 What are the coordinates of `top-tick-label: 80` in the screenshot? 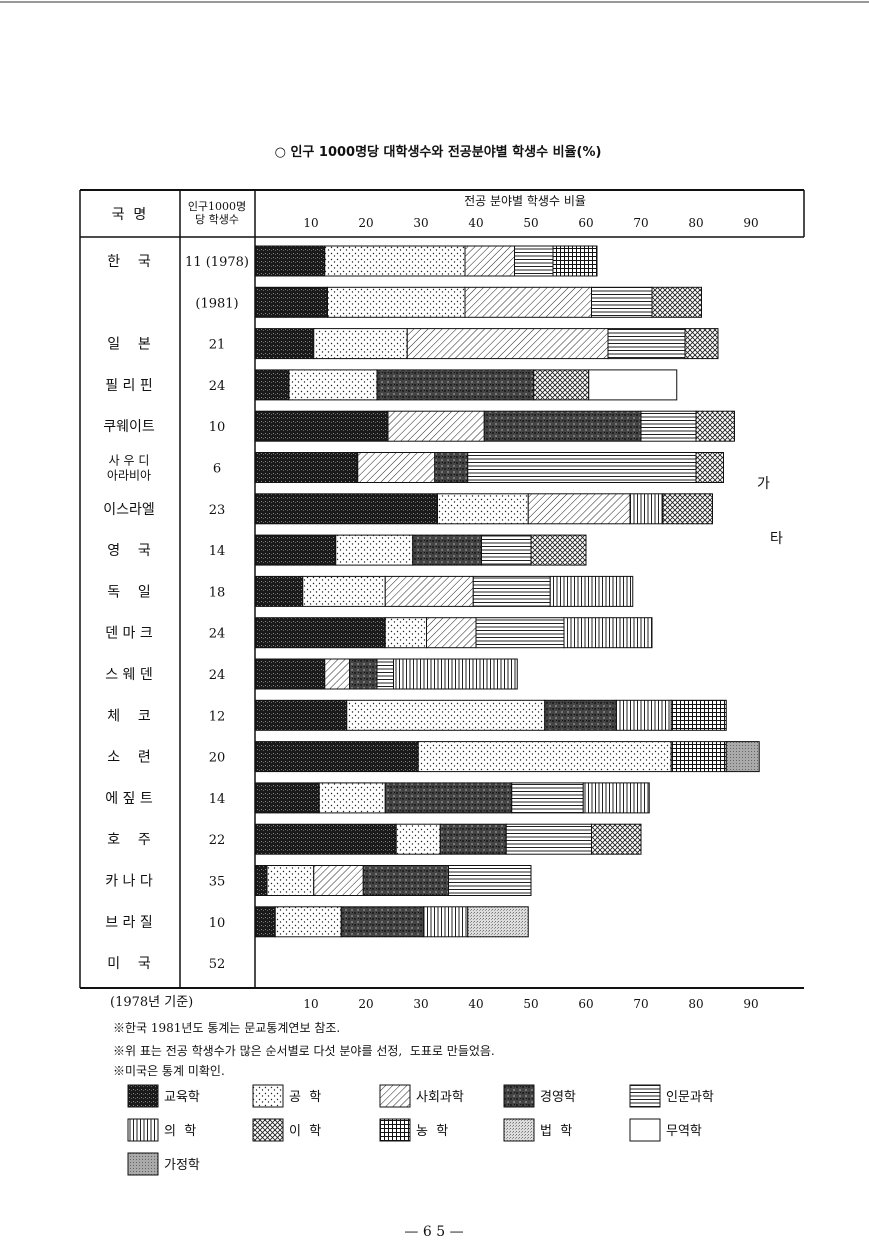 It's located at (695, 223).